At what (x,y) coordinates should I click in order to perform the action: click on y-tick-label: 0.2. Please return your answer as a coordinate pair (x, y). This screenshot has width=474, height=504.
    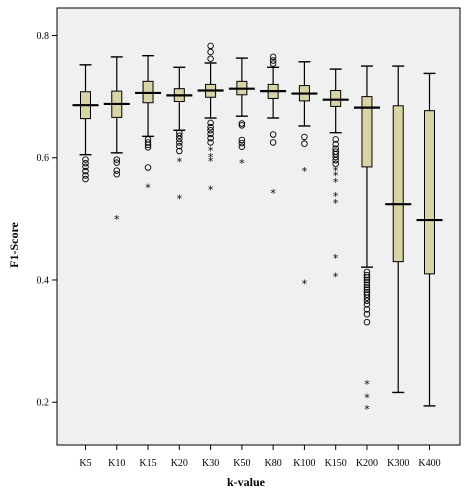
    Looking at the image, I should click on (43, 403).